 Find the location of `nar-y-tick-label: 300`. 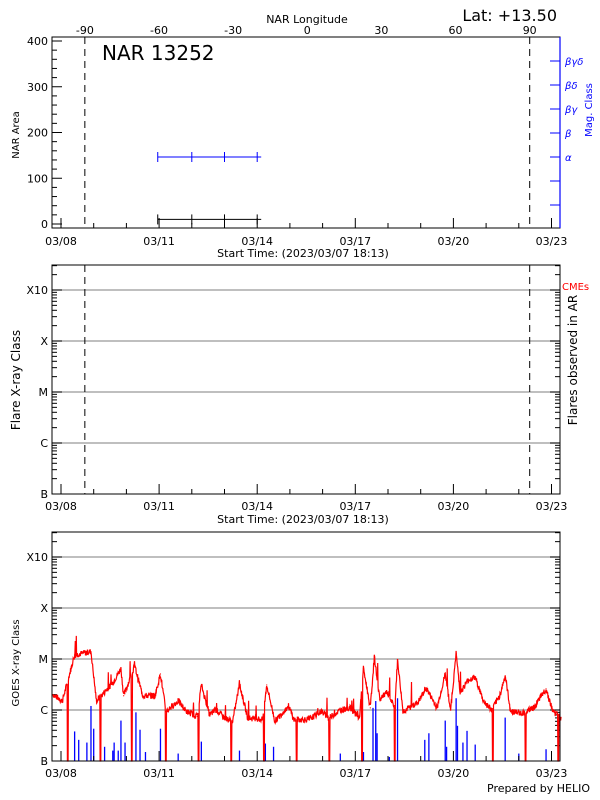

nar-y-tick-label: 300 is located at coordinates (37, 87).